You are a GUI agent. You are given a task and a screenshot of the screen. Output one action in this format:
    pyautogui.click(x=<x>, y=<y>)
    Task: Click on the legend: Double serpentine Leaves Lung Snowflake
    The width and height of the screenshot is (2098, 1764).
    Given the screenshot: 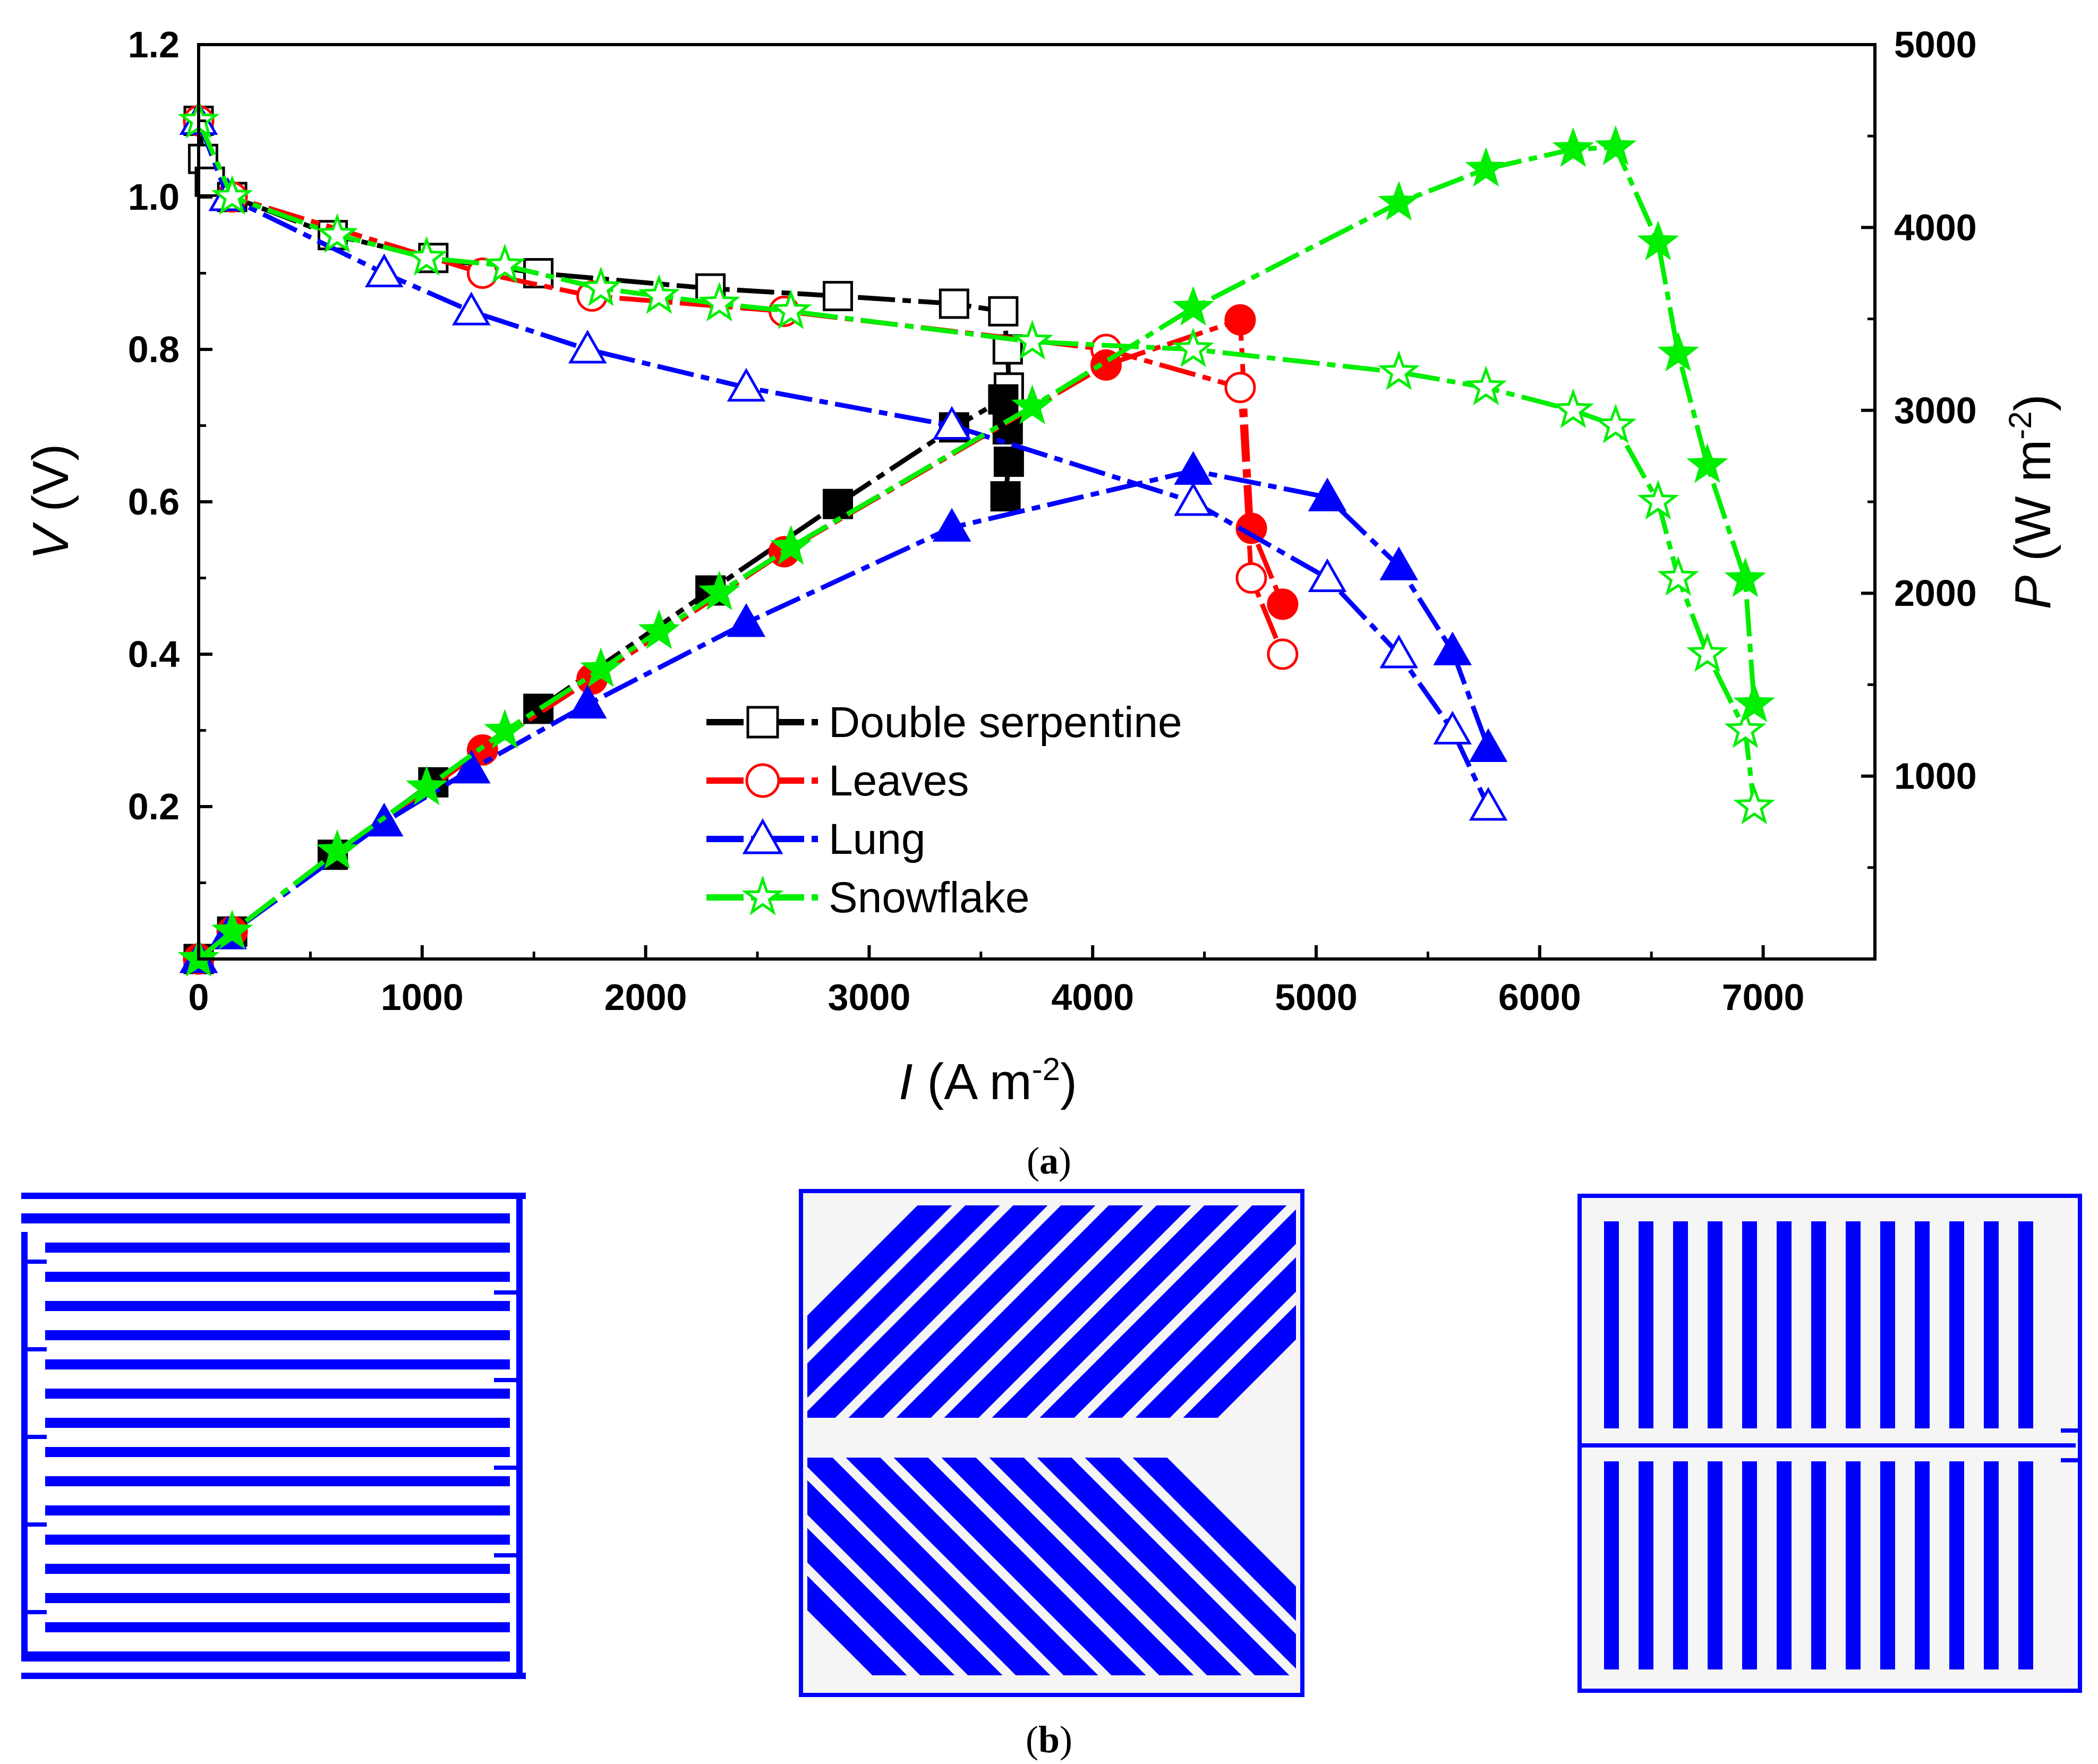 What is the action you would take?
    pyautogui.click(x=944, y=810)
    